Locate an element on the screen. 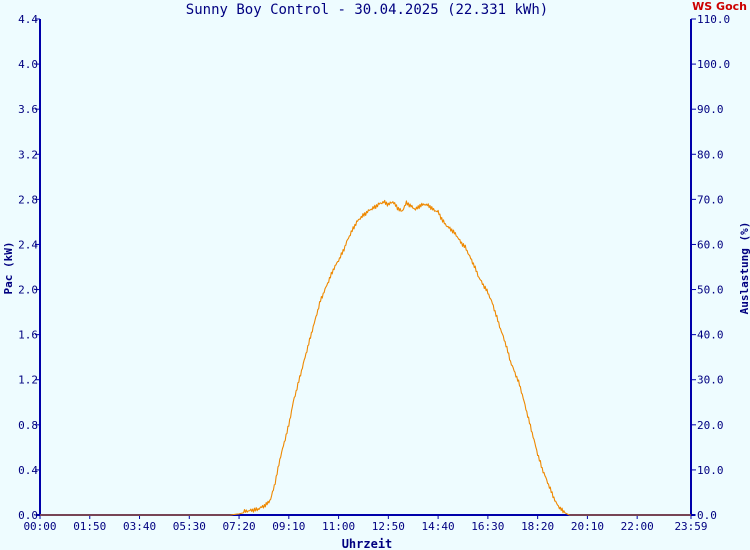  x-tick-label: 23:59 is located at coordinates (690, 526).